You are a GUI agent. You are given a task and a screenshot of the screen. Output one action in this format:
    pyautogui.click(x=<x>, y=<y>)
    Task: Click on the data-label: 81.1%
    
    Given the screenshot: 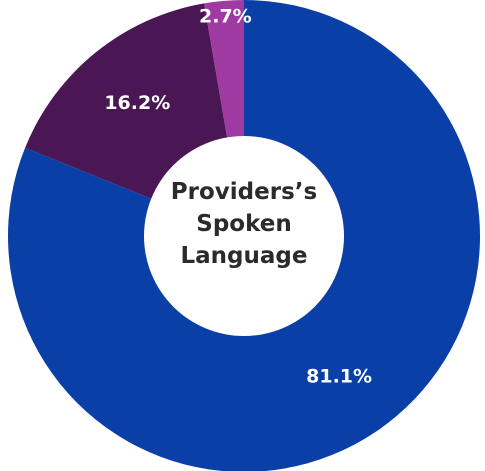 What is the action you would take?
    pyautogui.click(x=339, y=376)
    